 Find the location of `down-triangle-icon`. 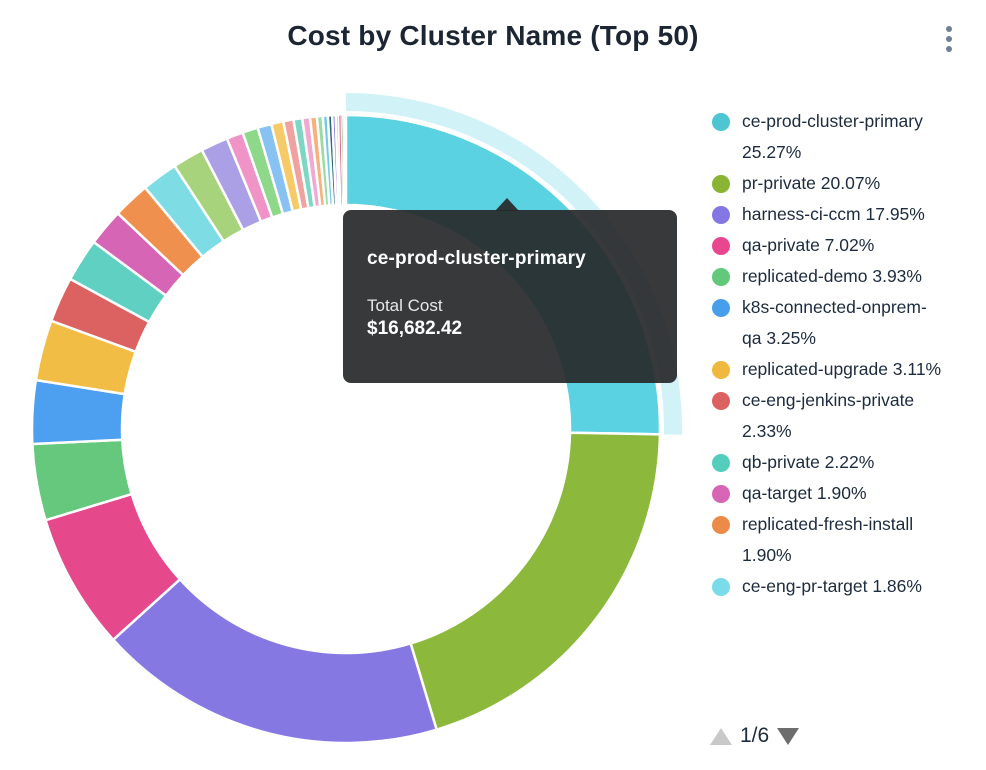

down-triangle-icon is located at coordinates (788, 736).